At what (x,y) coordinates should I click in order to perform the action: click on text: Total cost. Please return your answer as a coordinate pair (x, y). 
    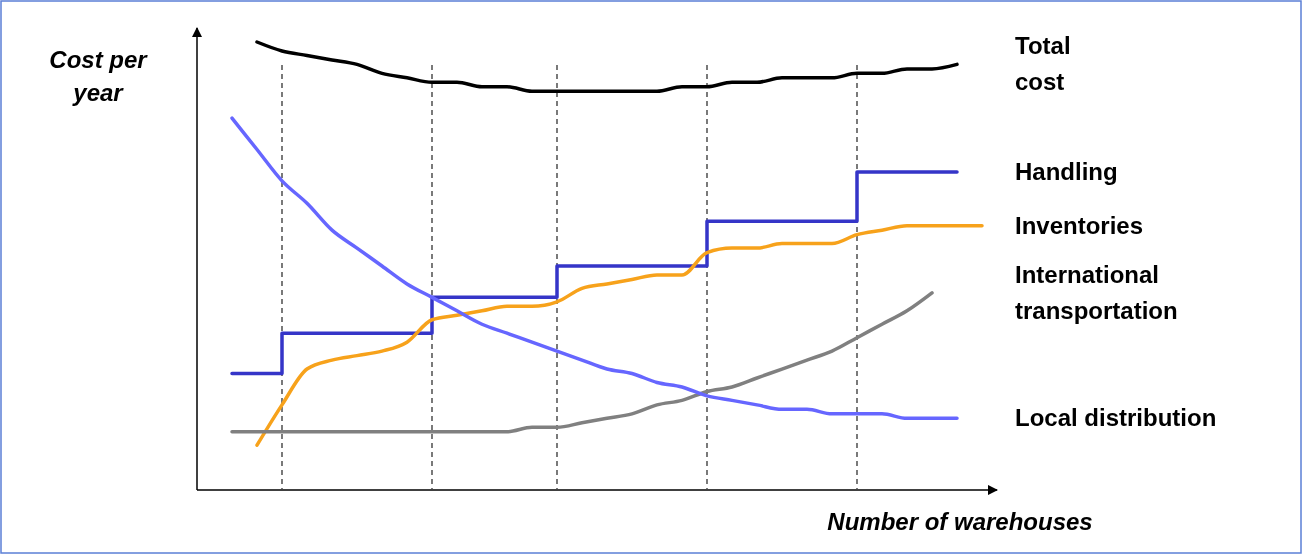
    Looking at the image, I should click on (1043, 64).